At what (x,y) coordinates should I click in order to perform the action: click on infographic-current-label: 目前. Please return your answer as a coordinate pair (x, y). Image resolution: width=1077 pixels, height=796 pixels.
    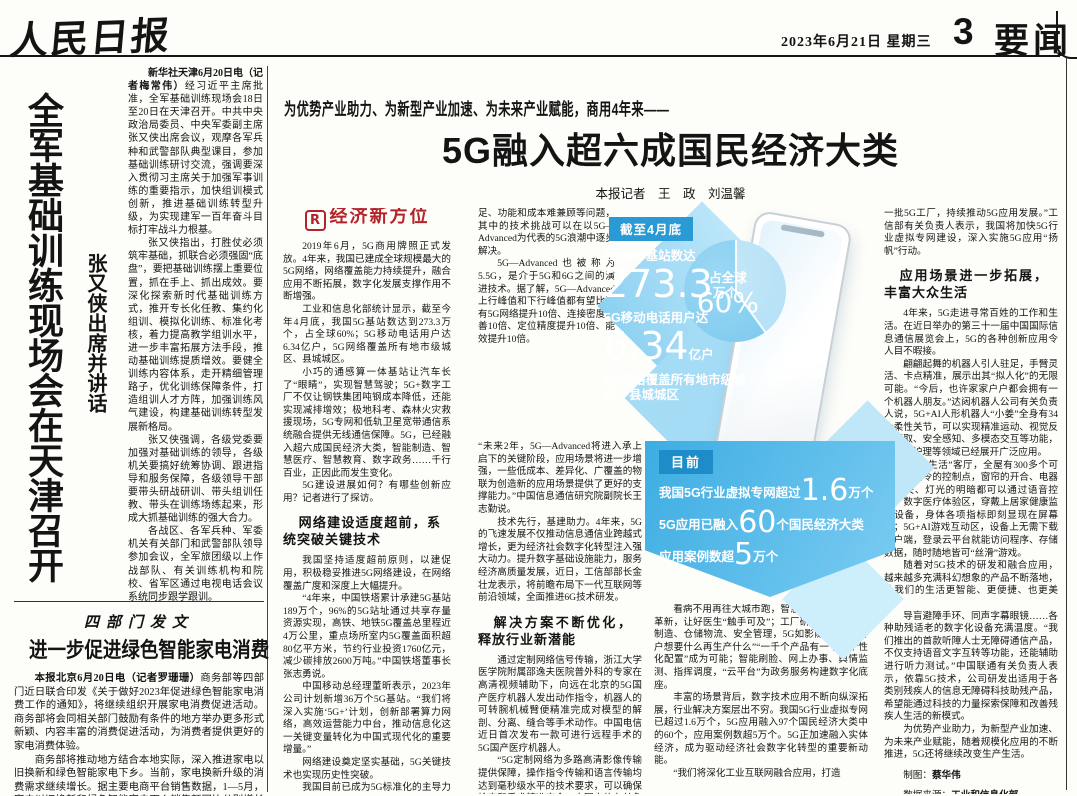
    Looking at the image, I should click on (686, 462).